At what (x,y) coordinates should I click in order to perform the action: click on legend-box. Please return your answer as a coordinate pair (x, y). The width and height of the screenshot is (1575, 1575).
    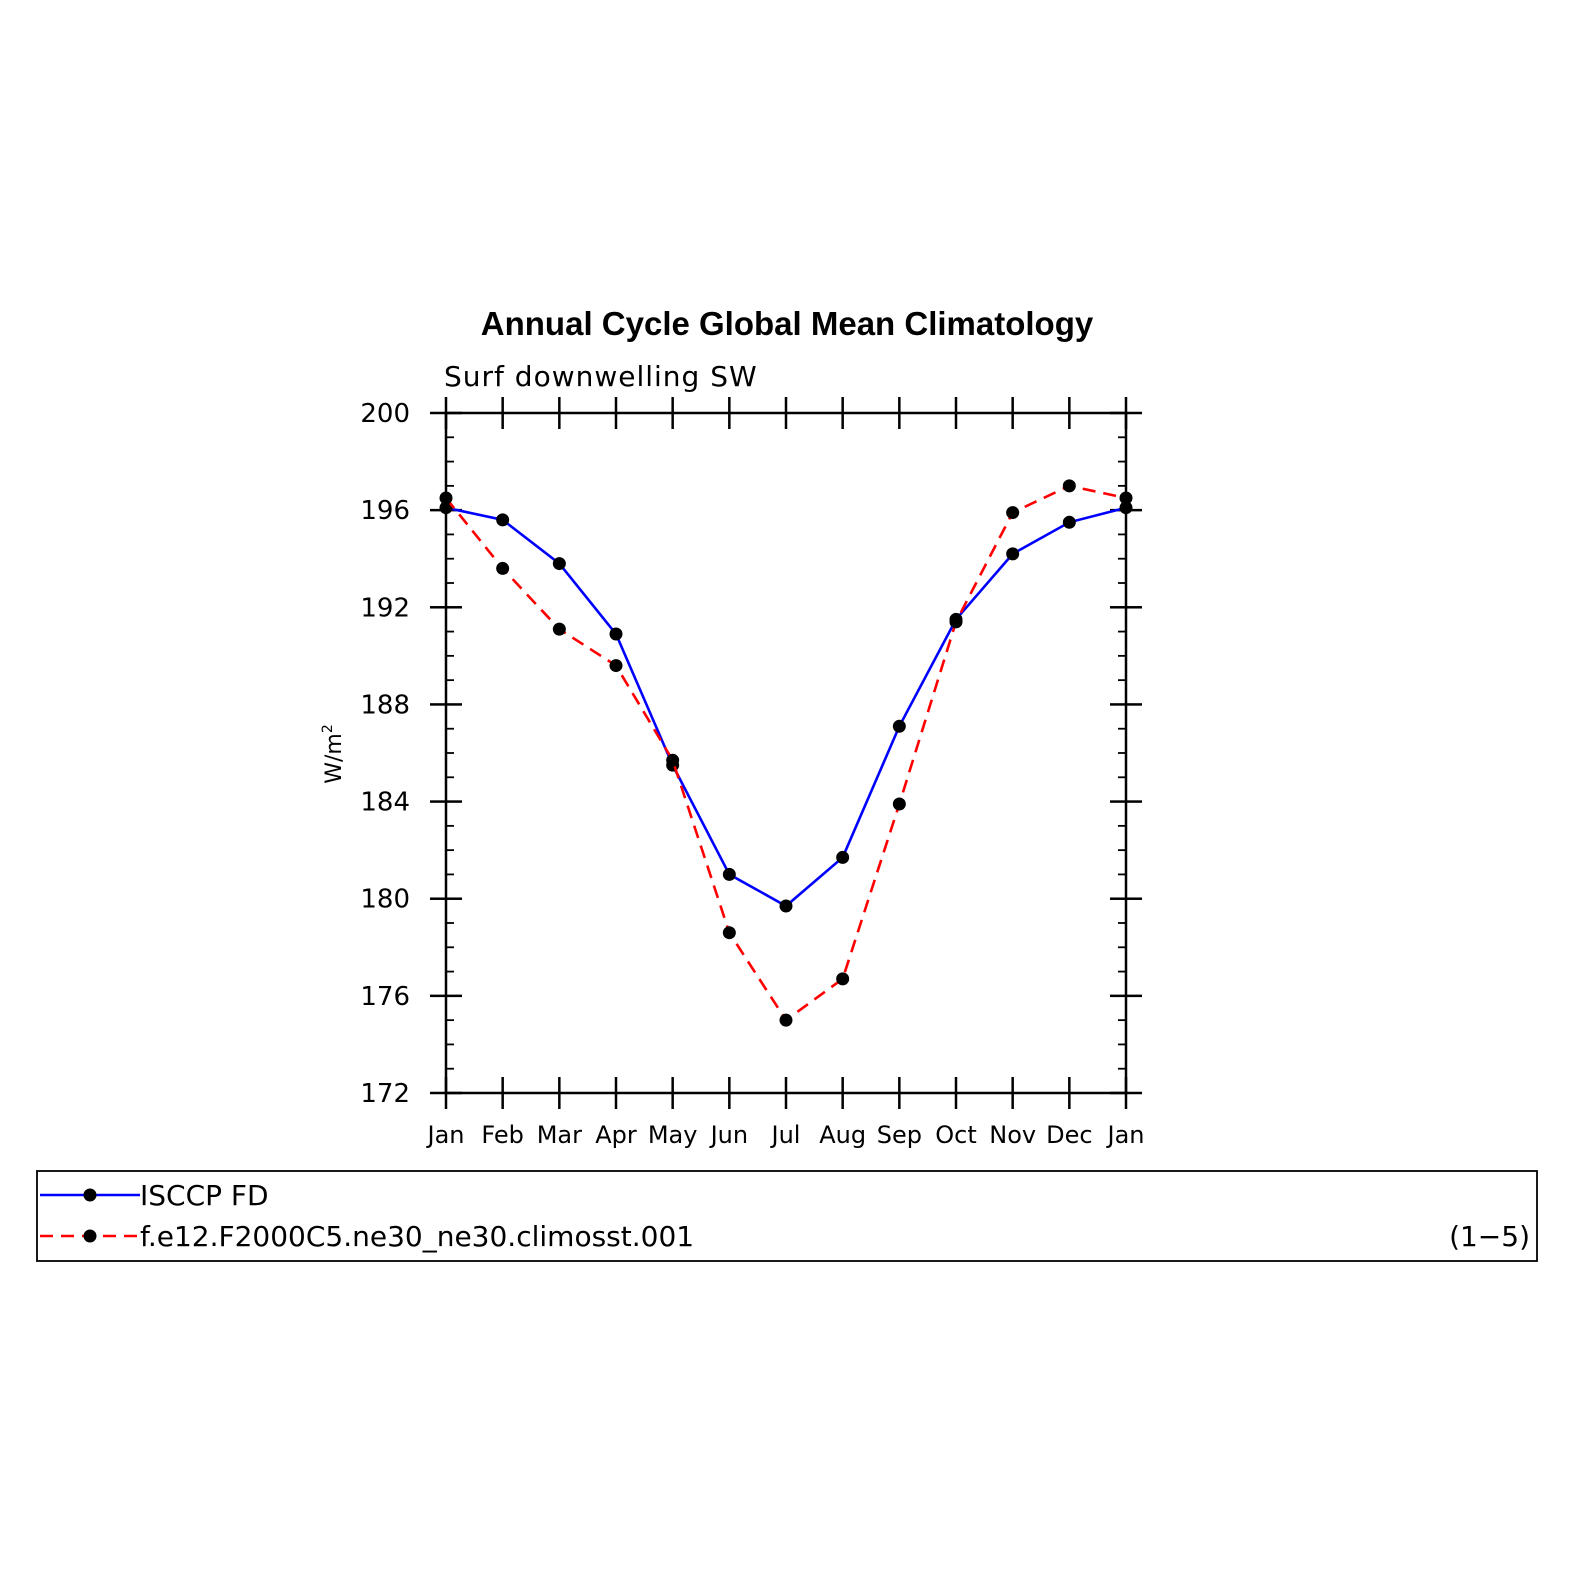
    Looking at the image, I should click on (787, 1216).